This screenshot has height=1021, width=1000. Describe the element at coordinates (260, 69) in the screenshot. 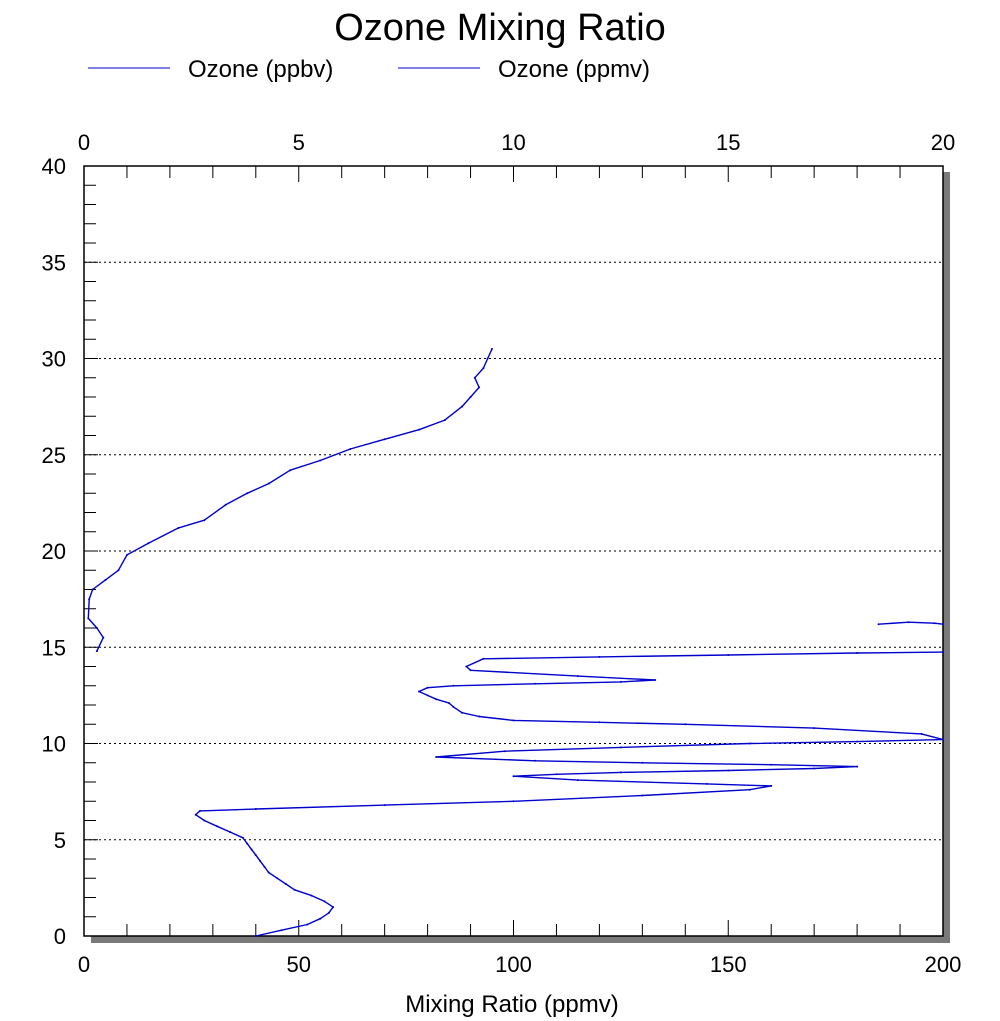

I see `legend-label-ppbv: Ozone (ppbv)` at that location.